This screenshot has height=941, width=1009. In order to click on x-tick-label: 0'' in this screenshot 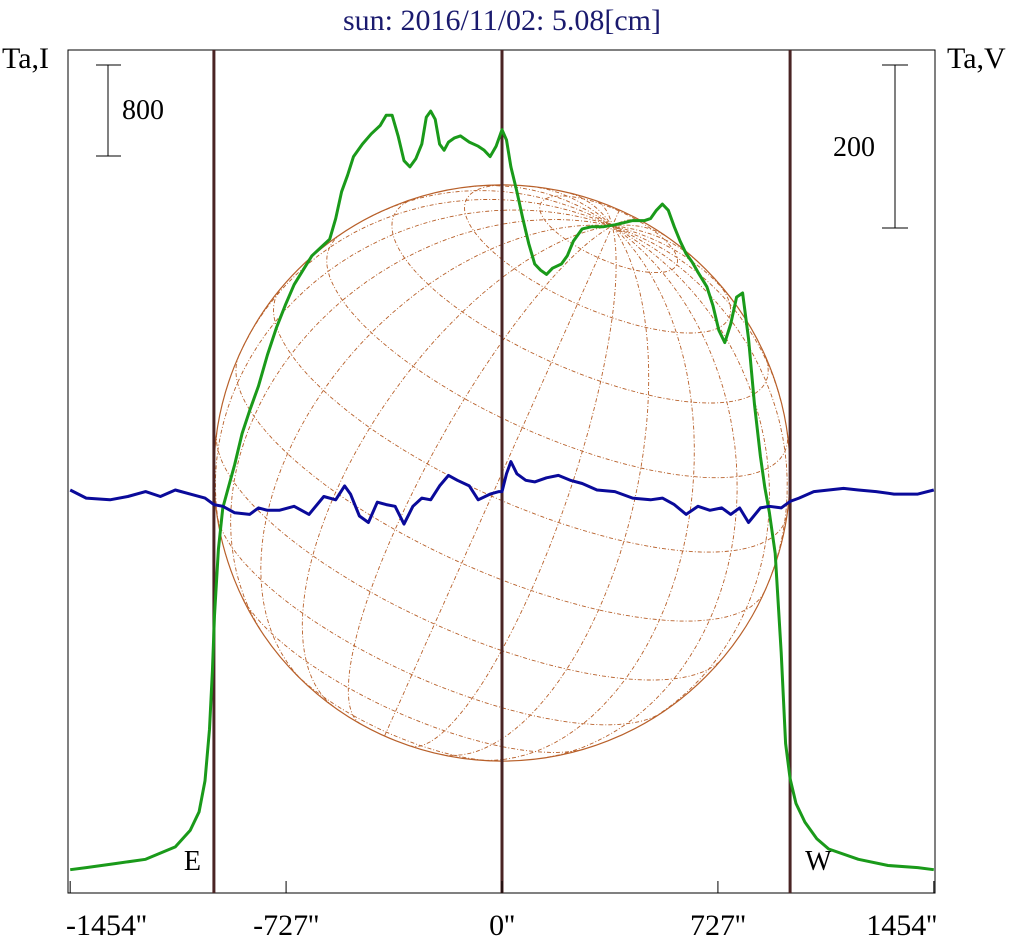, I will do `click(502, 925)`.